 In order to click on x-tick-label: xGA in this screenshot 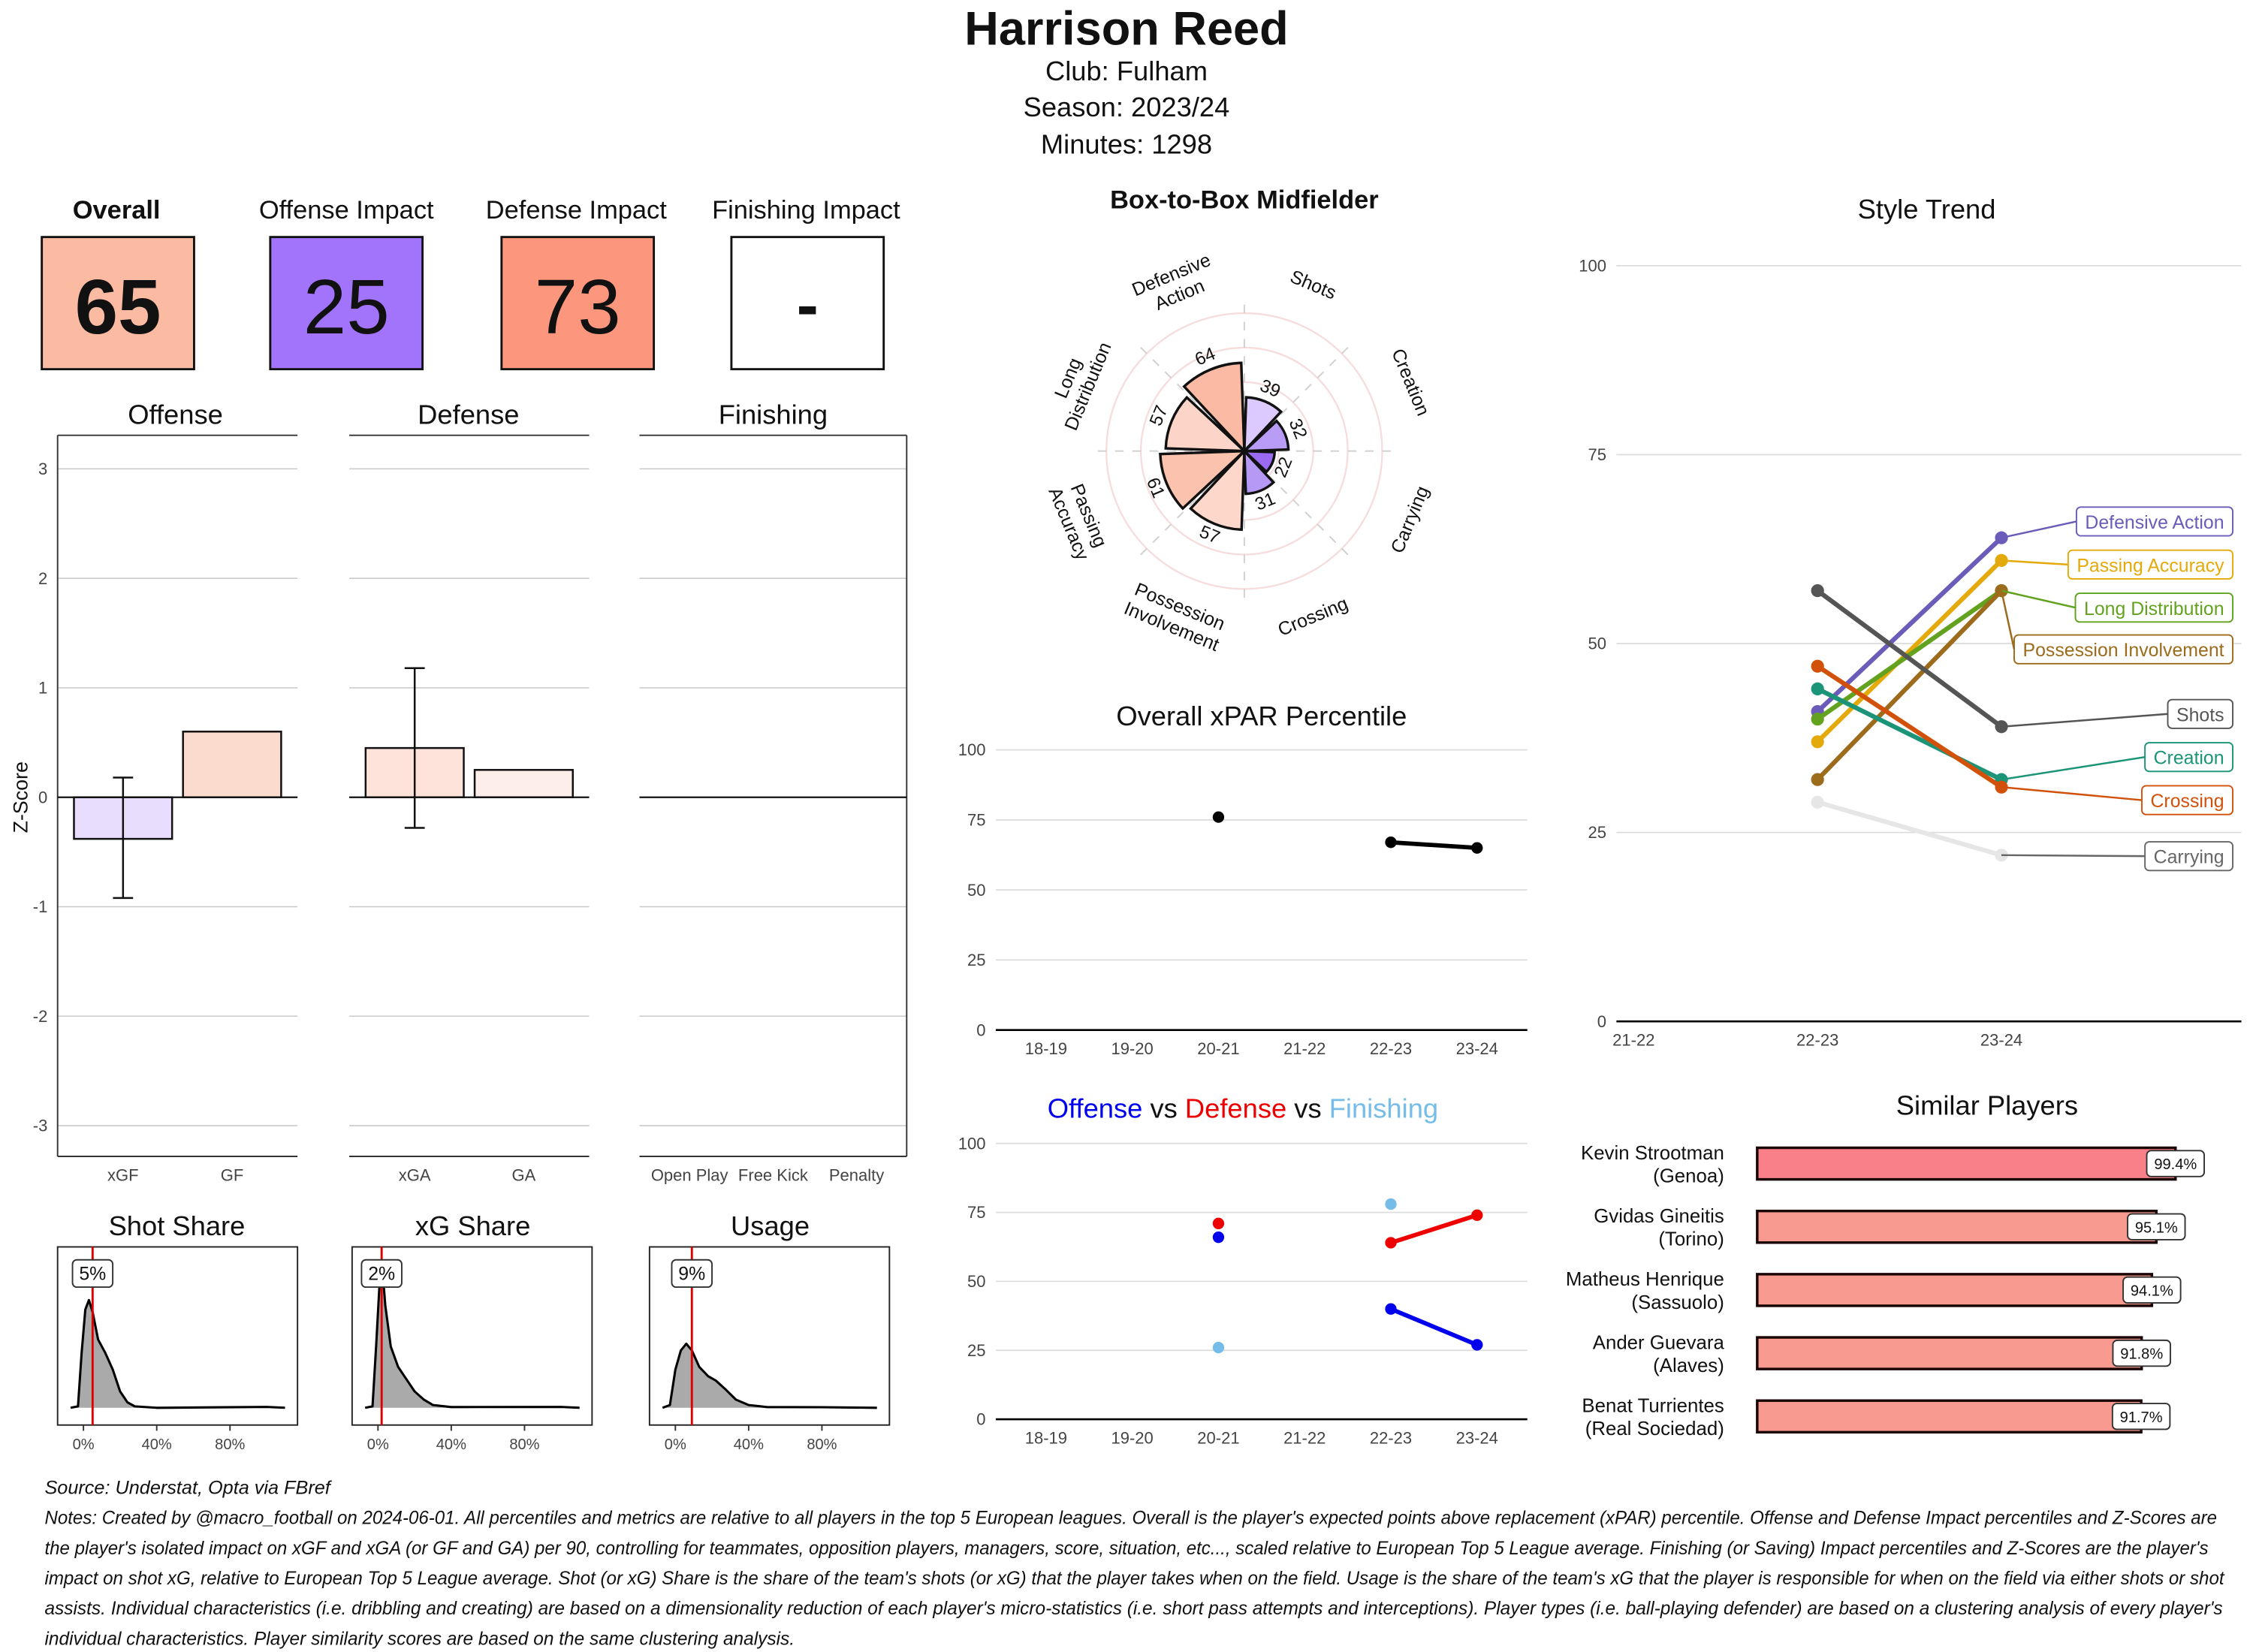, I will do `click(415, 1175)`.